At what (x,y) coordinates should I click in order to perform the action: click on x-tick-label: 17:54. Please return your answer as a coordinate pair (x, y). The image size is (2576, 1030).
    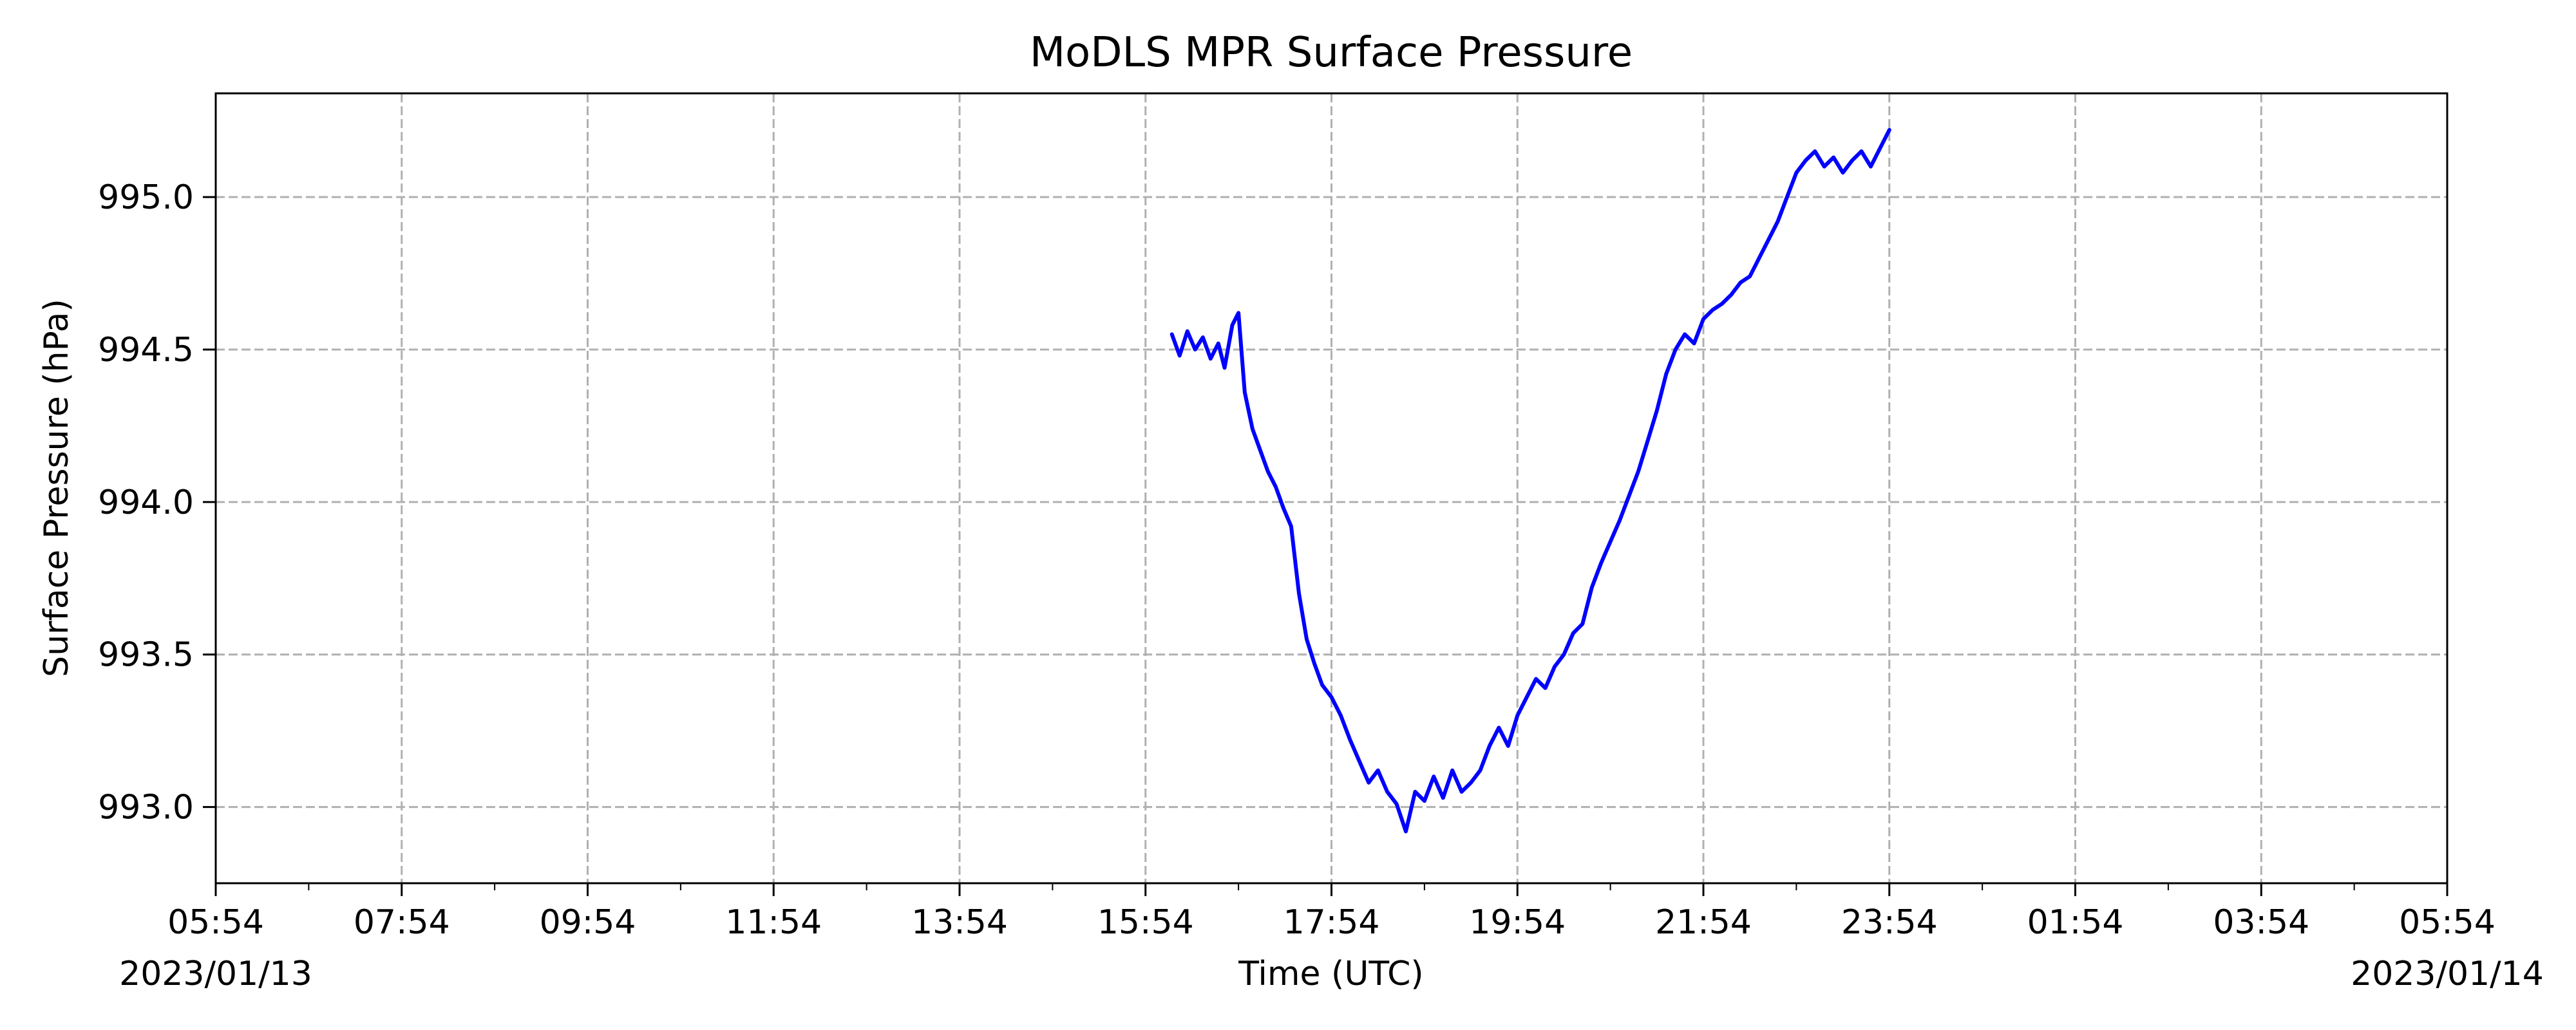
    Looking at the image, I should click on (1331, 922).